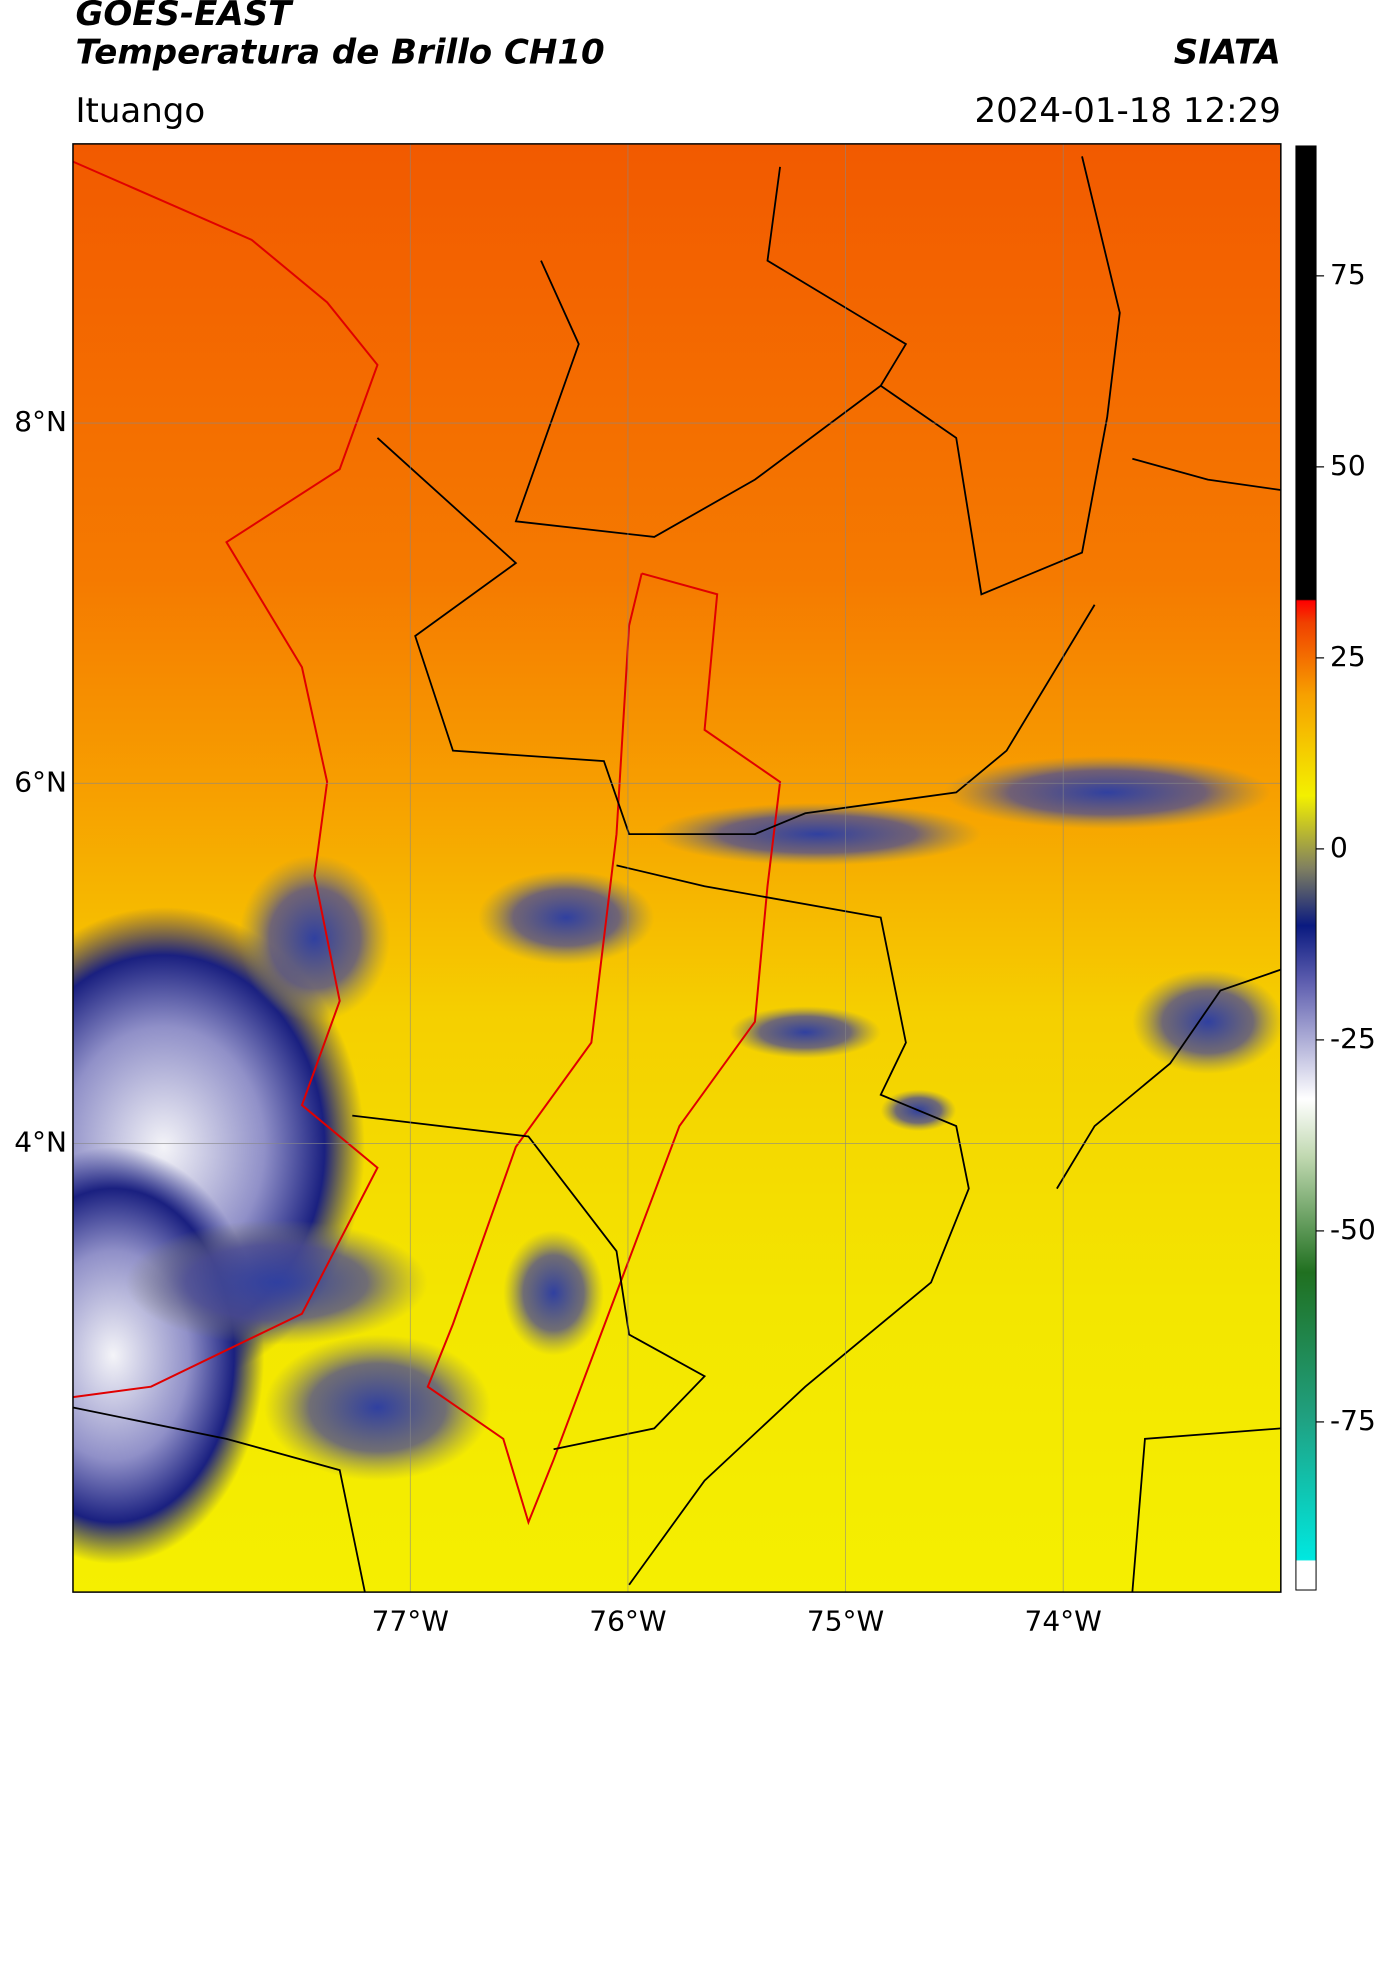 This screenshot has height=1981, width=1384. Describe the element at coordinates (410, 1620) in the screenshot. I see `lon-tick-label: 77°W` at that location.